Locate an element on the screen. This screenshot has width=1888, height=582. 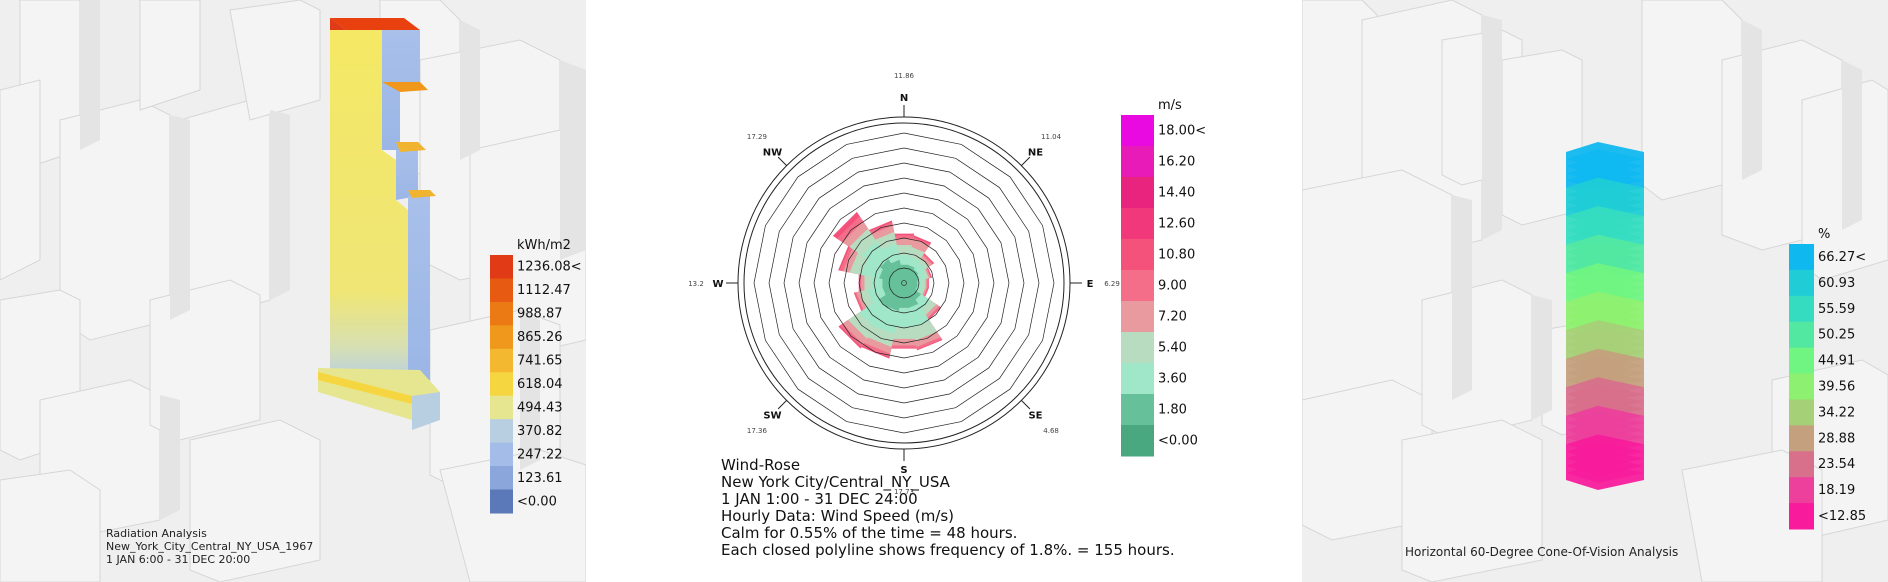
legend-label: 370.82 is located at coordinates (540, 431).